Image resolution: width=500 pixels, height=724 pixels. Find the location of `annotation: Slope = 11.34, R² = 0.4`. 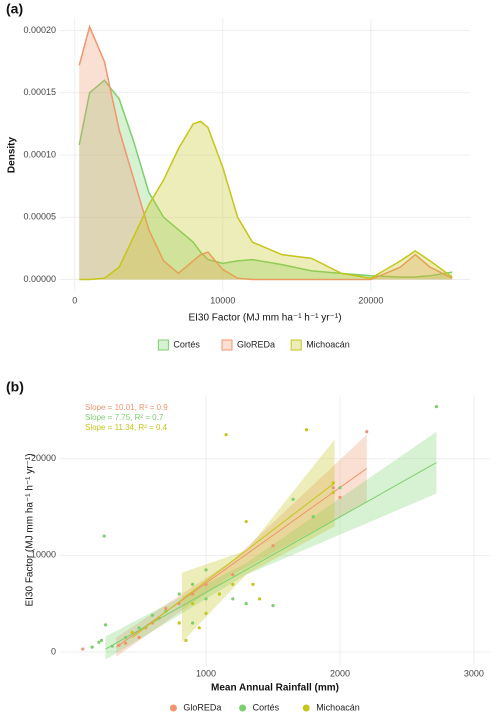

annotation: Slope = 11.34, R² = 0.4 is located at coordinates (126, 427).